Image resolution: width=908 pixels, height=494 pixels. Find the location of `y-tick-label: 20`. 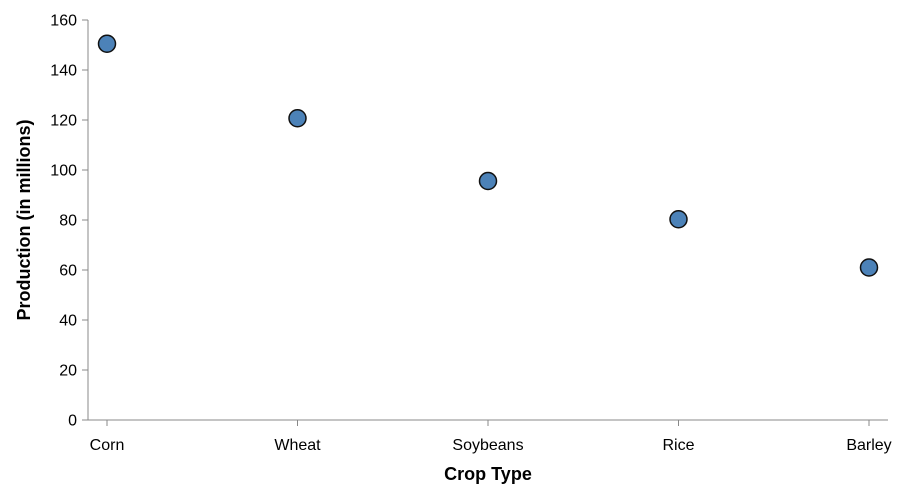

y-tick-label: 20 is located at coordinates (68, 371).